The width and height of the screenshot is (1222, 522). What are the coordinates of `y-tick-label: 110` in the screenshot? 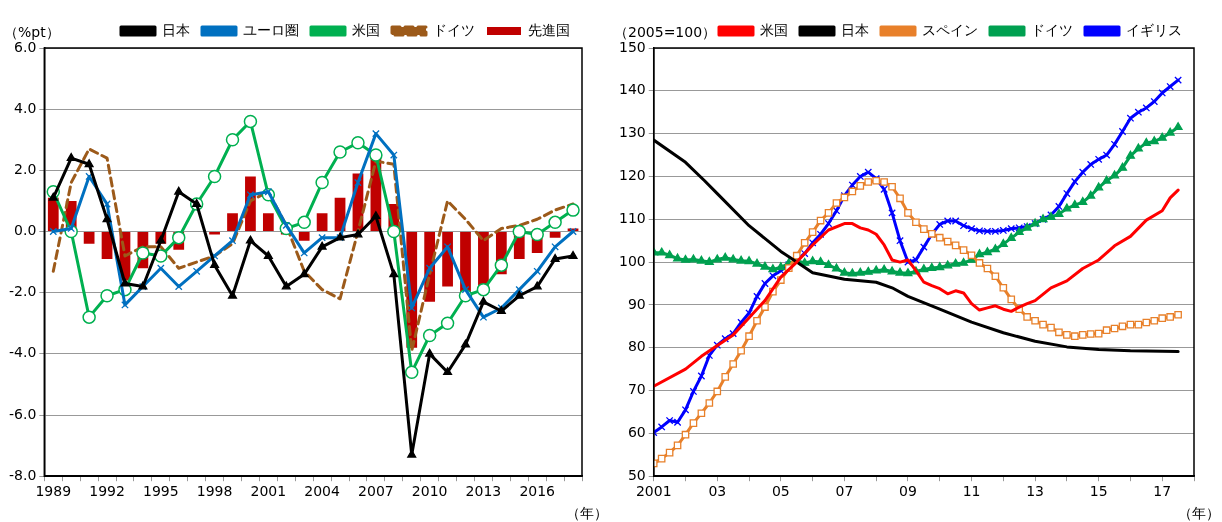 It's located at (632, 217).